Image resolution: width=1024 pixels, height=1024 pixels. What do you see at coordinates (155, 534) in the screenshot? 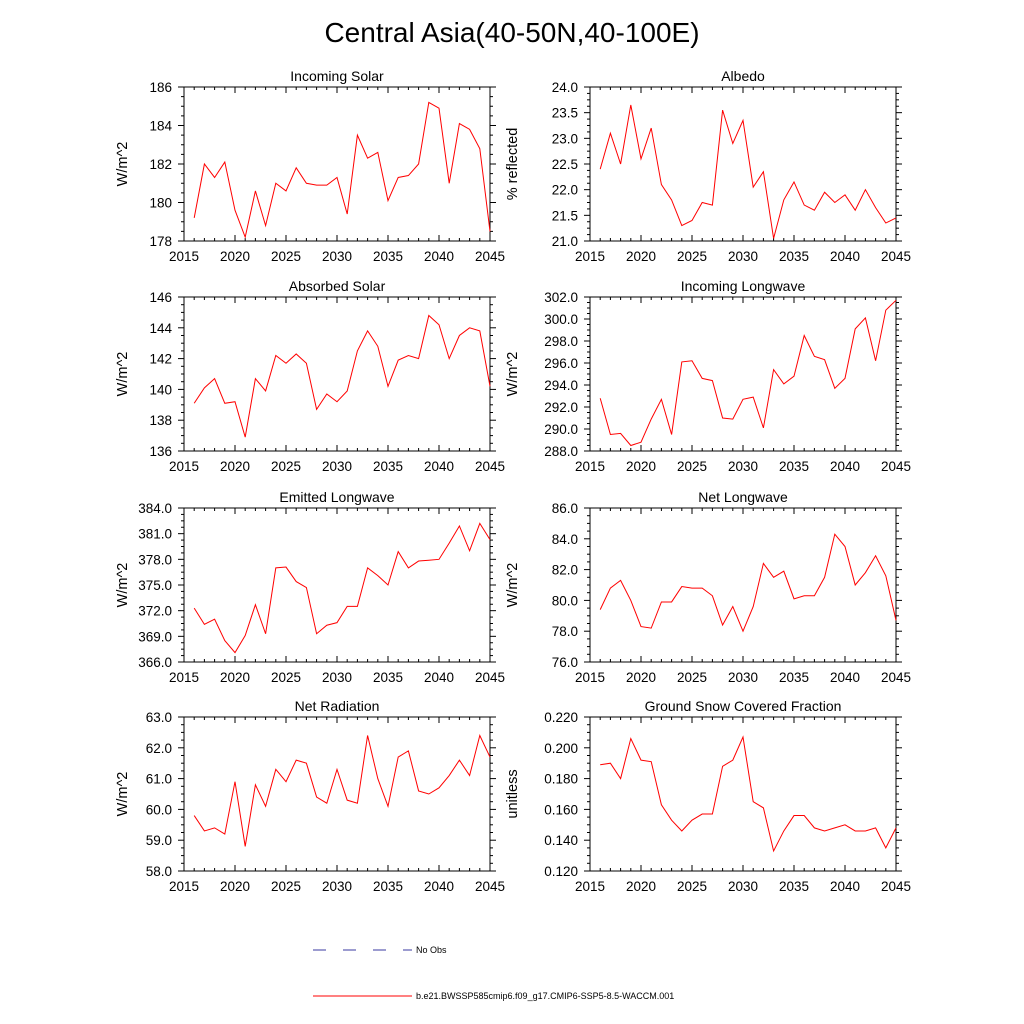
I see `y-tick-label: 381.0` at bounding box center [155, 534].